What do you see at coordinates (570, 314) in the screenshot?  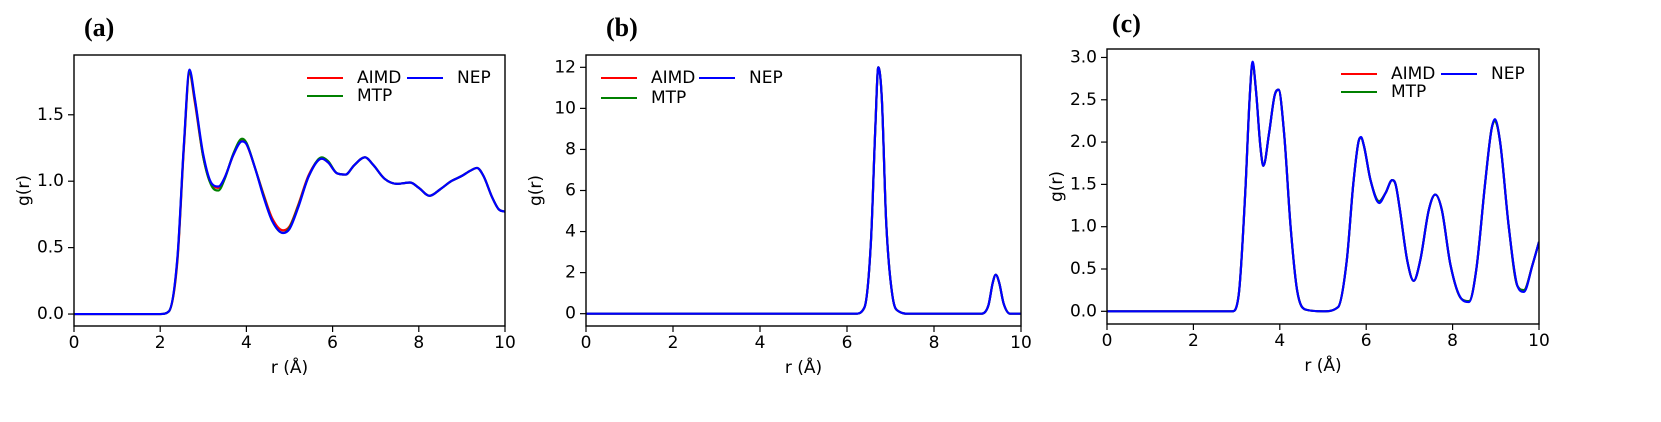 I see `y-tick-label: 0` at bounding box center [570, 314].